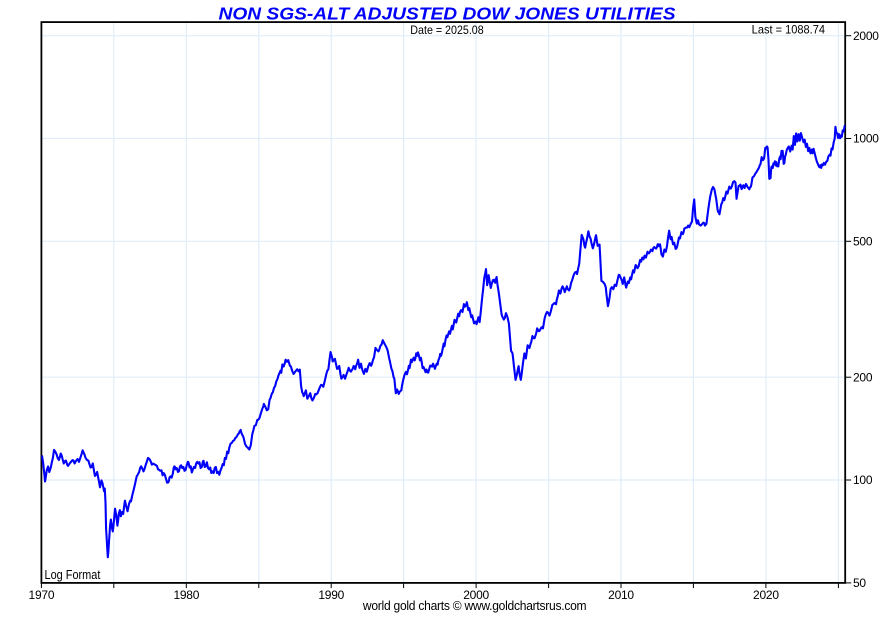  What do you see at coordinates (331, 595) in the screenshot?
I see `svg-text: 1990` at bounding box center [331, 595].